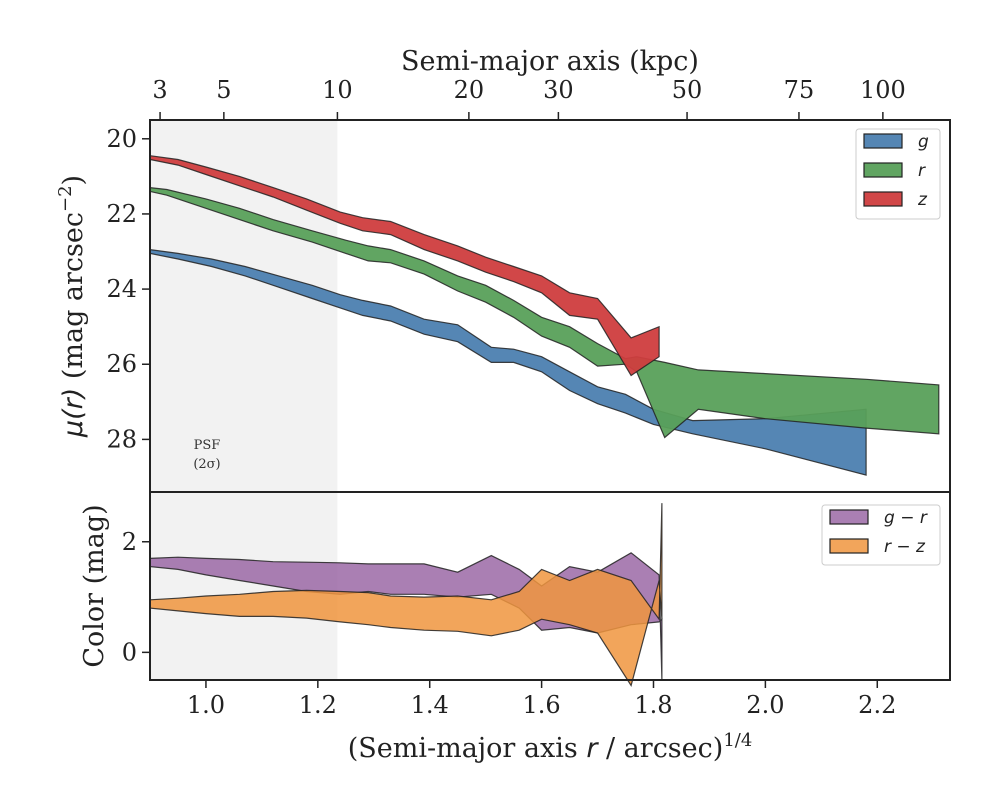 The image size is (1000, 800). Describe the element at coordinates (223, 90) in the screenshot. I see `top-x-tick-label: 5` at that location.